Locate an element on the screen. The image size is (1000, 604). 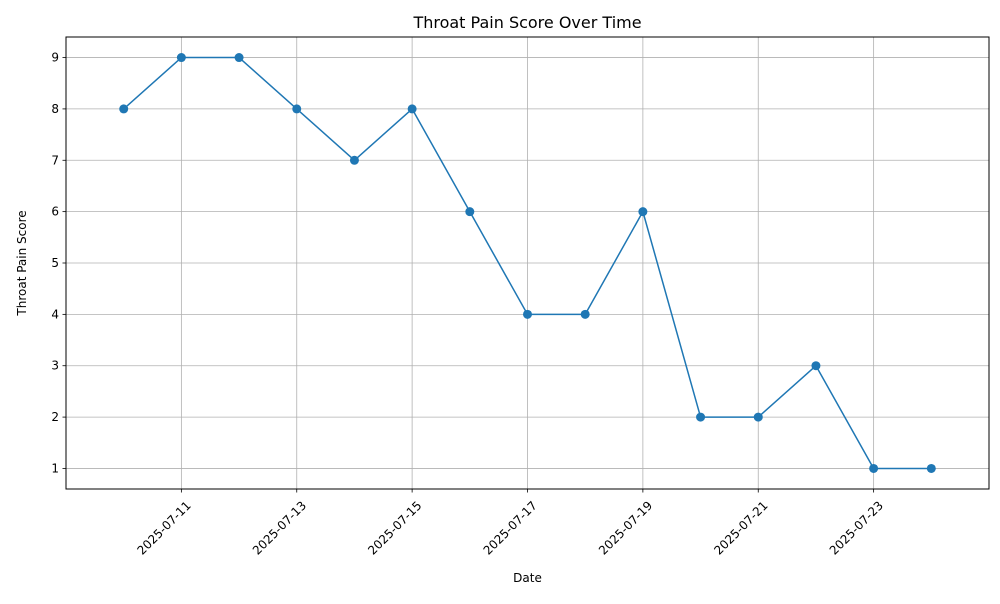
x-tick-label: 2025-07-15 is located at coordinates (394, 527).